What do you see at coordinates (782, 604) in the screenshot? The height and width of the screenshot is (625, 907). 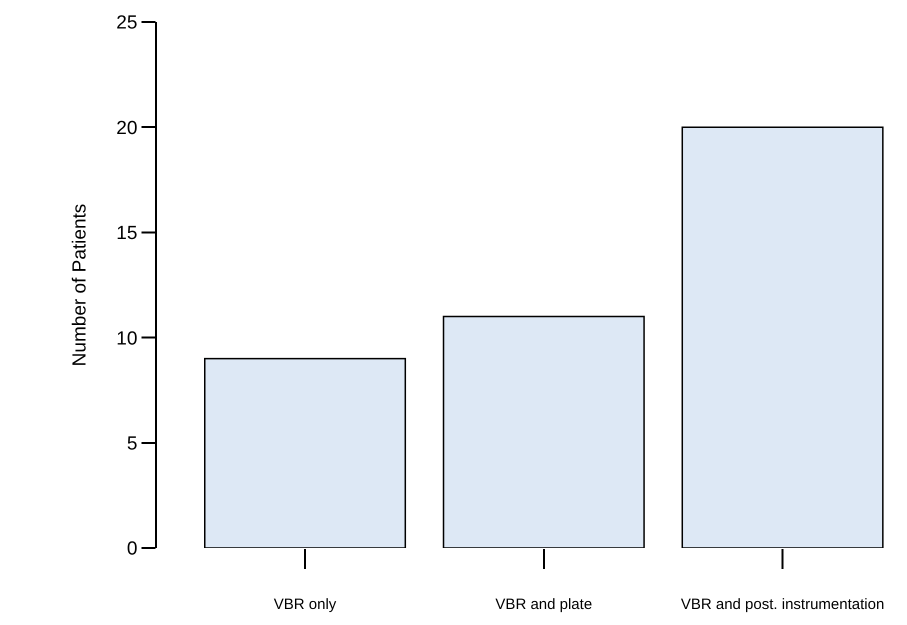 I see `x-tick-label: VBR and post. instrumentation` at bounding box center [782, 604].